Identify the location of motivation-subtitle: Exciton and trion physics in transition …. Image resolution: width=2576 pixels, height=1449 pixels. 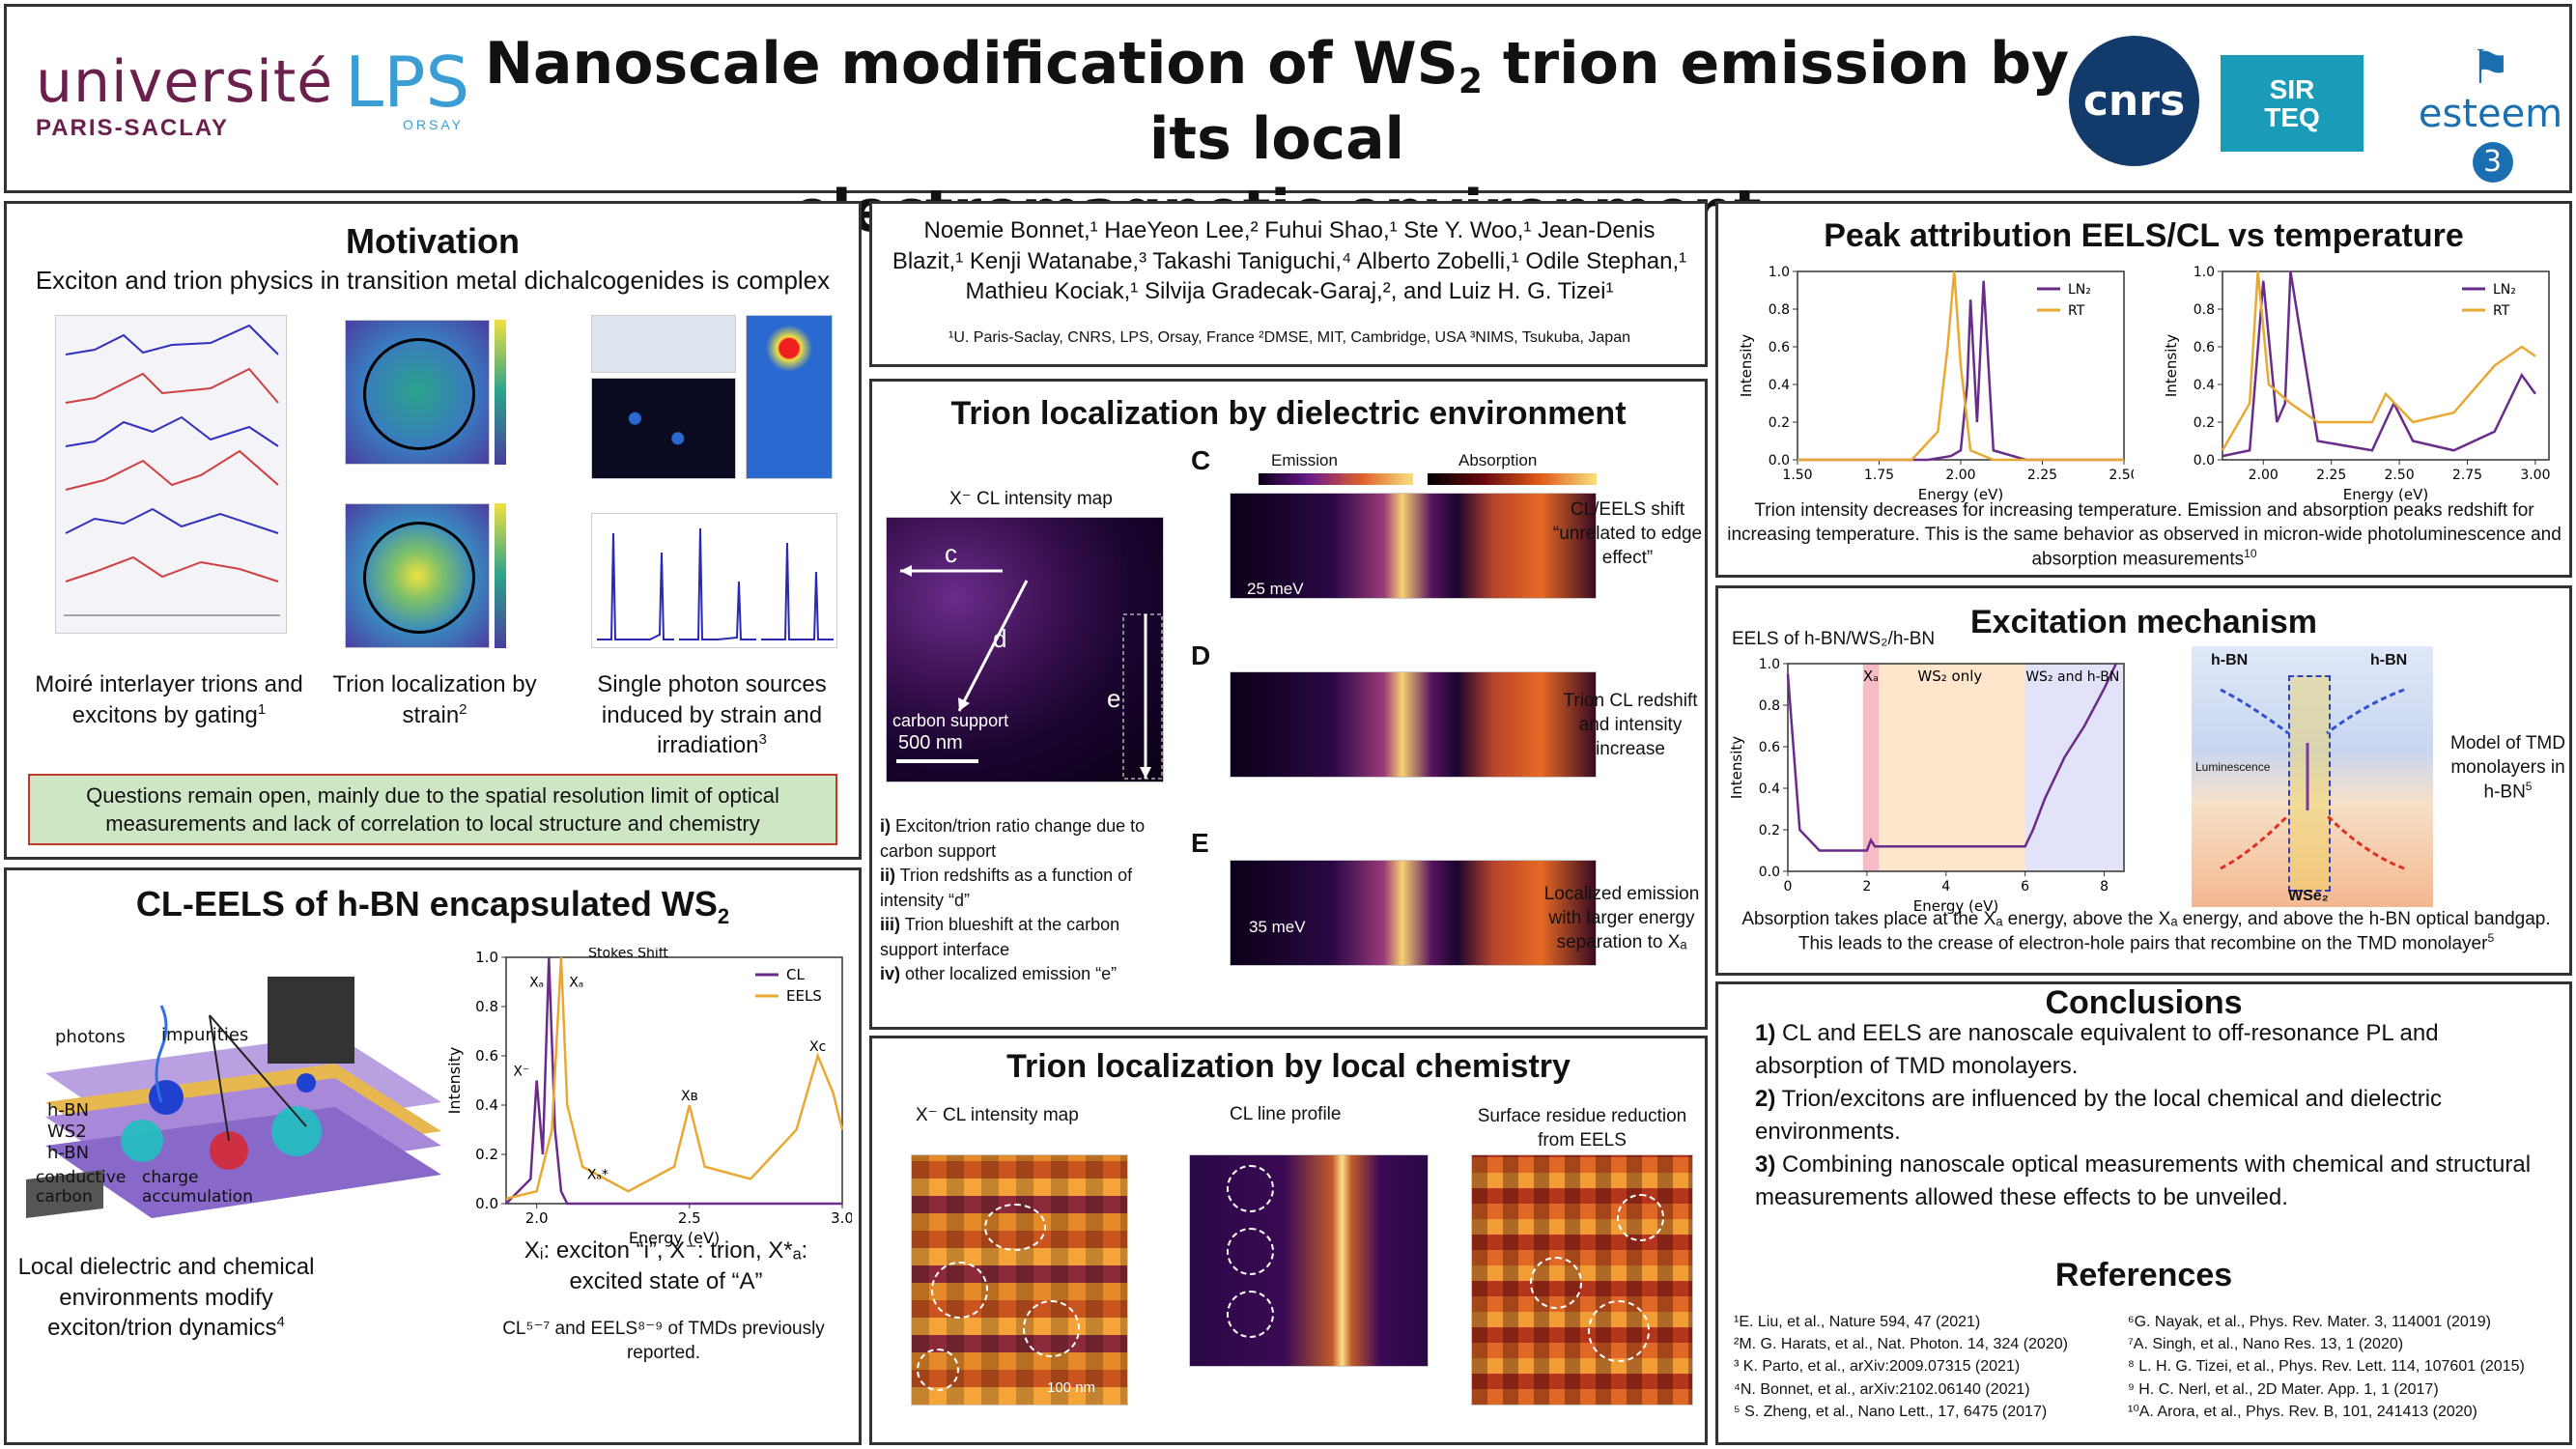
(433, 280).